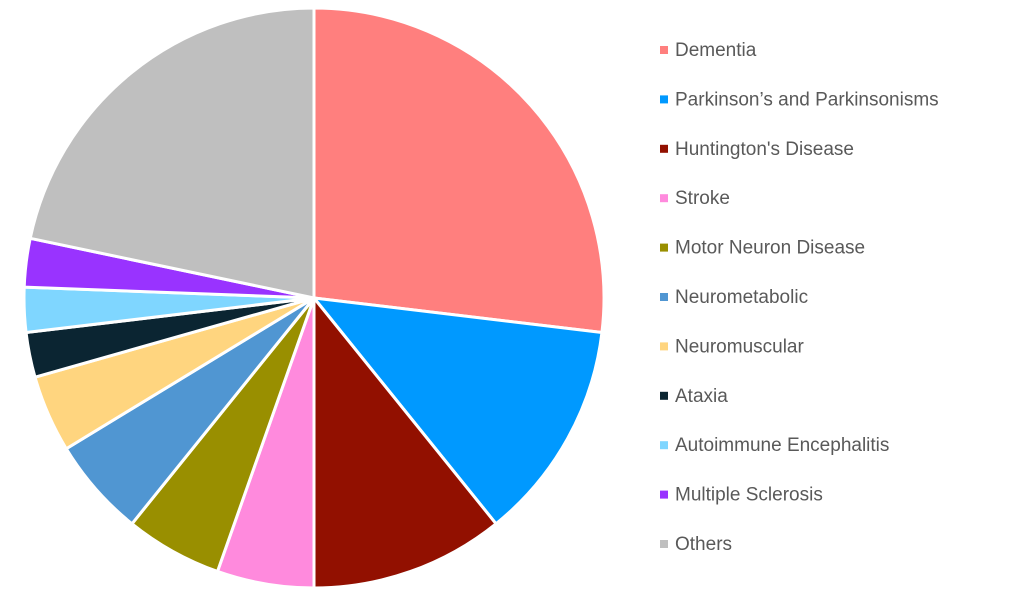 This screenshot has width=1012, height=592. What do you see at coordinates (703, 544) in the screenshot?
I see `legend-label: Others` at bounding box center [703, 544].